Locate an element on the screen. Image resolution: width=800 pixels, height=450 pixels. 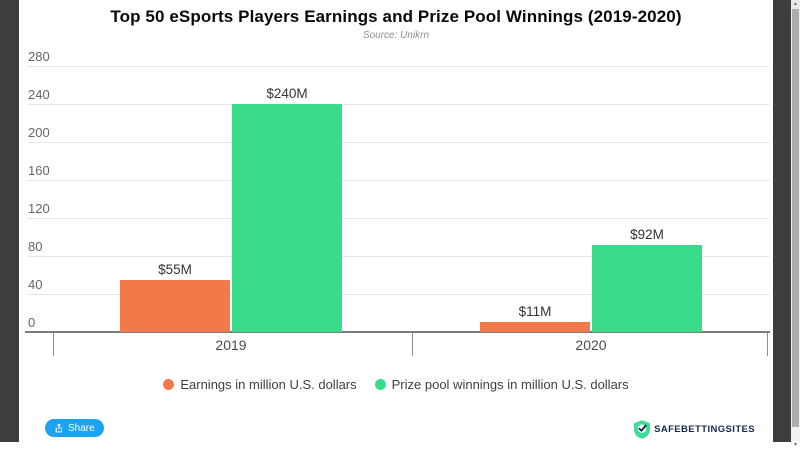
brand-logo: SAFEBETTINGSITES is located at coordinates (694, 429).